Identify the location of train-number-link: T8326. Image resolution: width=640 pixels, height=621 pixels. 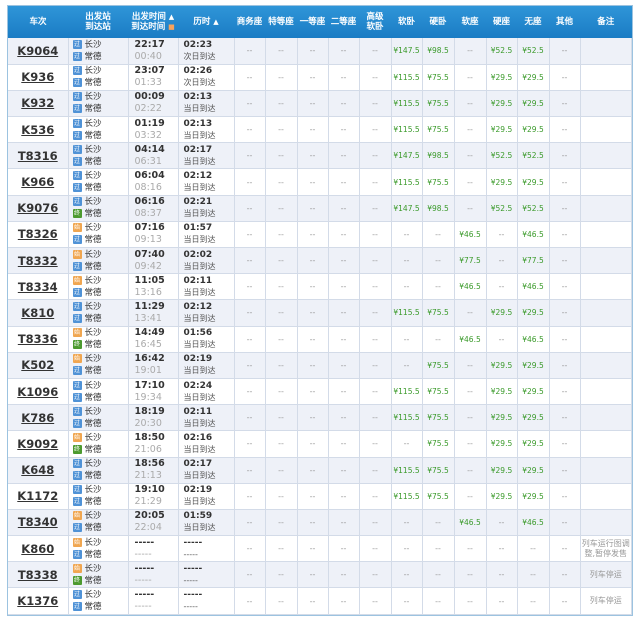
(37, 234).